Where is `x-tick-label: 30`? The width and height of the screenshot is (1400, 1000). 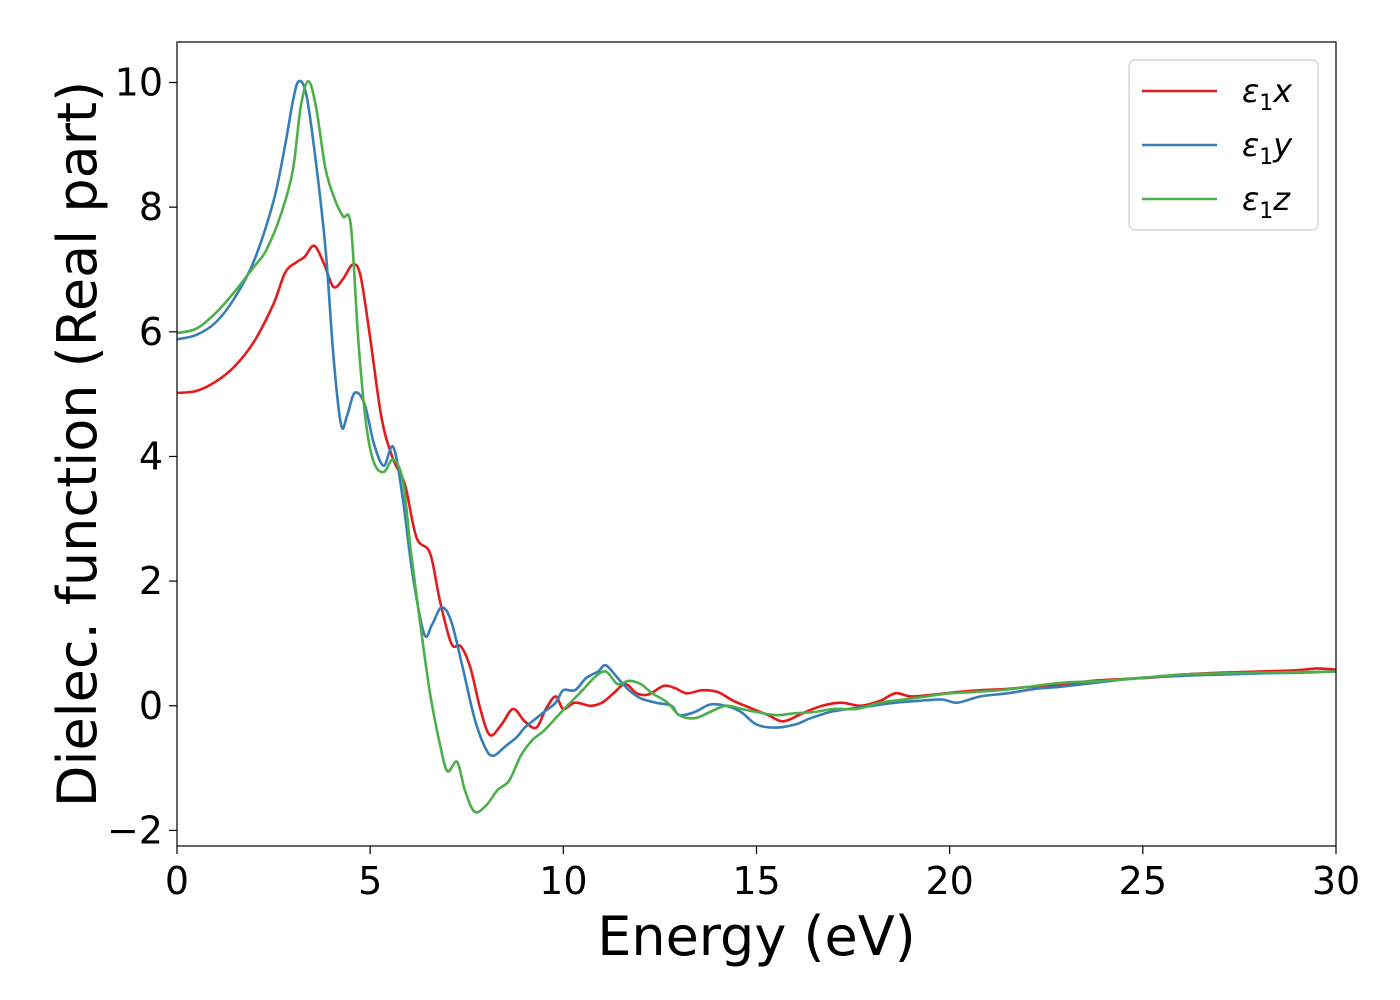
x-tick-label: 30 is located at coordinates (1336, 881).